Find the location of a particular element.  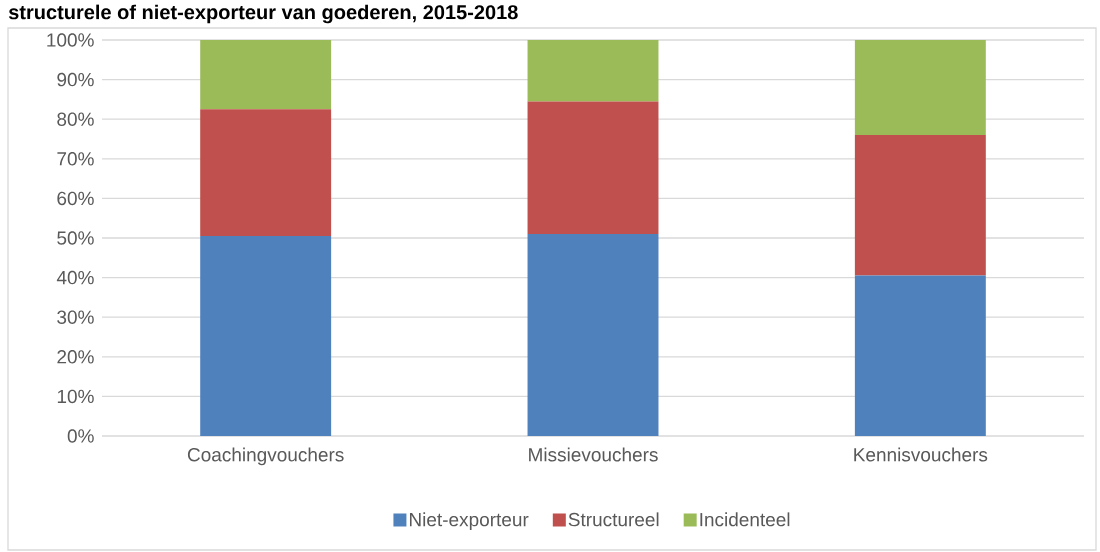

chart-title: structurele of niet-exporteur van goederen, 2015-2018 is located at coordinates (263, 14).